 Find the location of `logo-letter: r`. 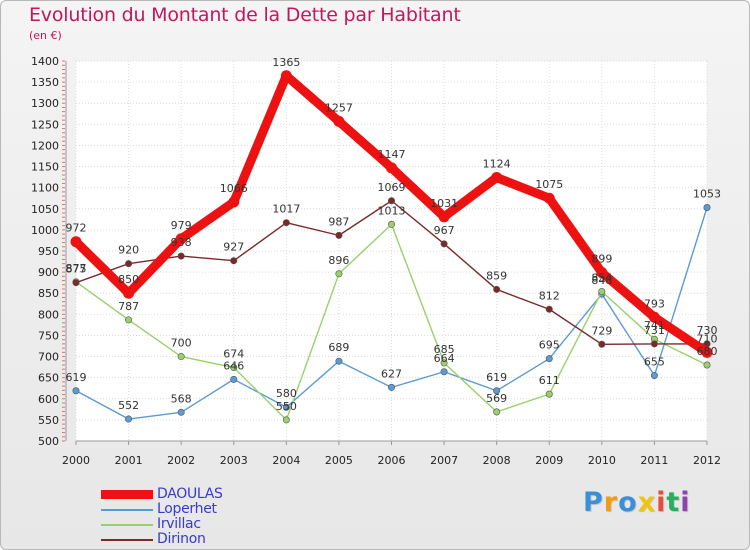

logo-letter: r is located at coordinates (611, 502).